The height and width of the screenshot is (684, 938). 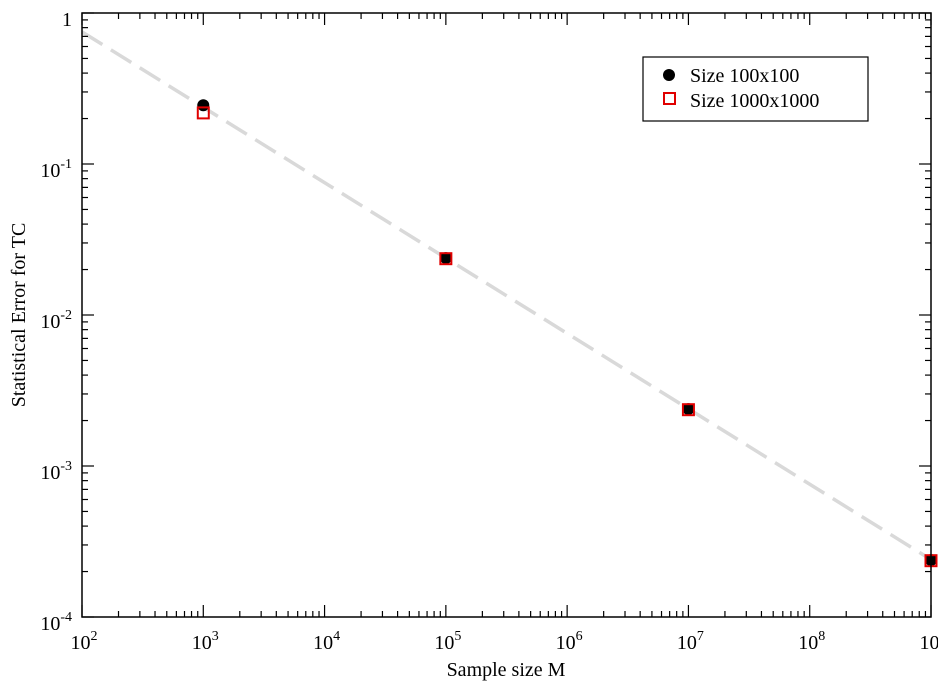 What do you see at coordinates (56, 471) in the screenshot?
I see `y-tick-label: 10⁻³` at bounding box center [56, 471].